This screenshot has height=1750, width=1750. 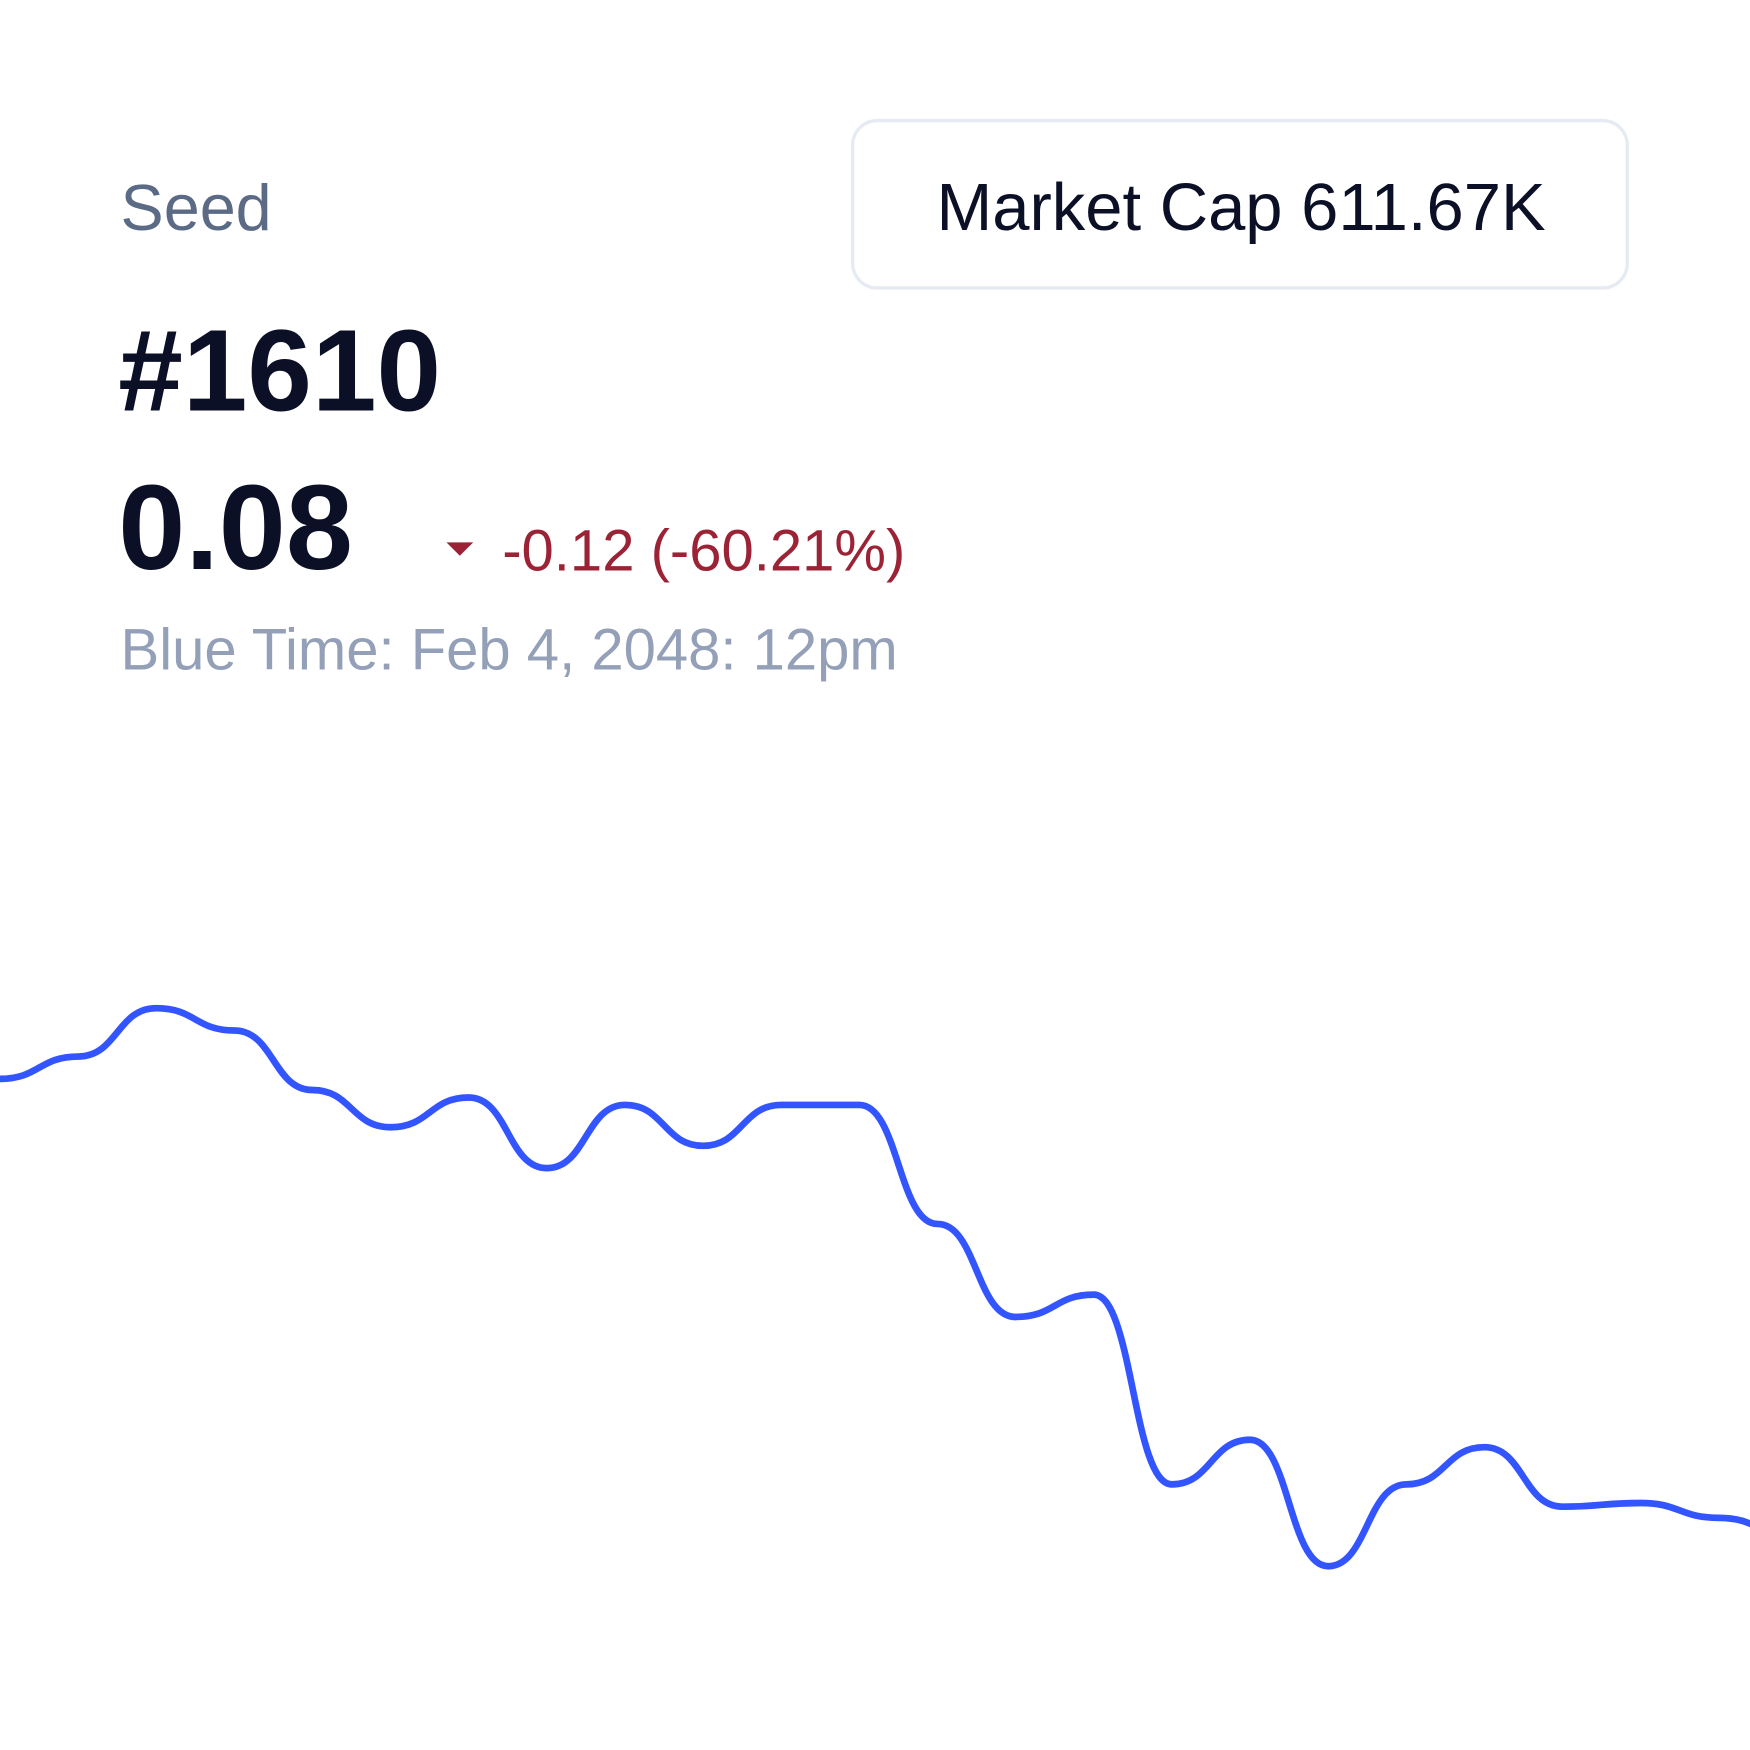 I want to click on price: 0.08, so click(x=235, y=527).